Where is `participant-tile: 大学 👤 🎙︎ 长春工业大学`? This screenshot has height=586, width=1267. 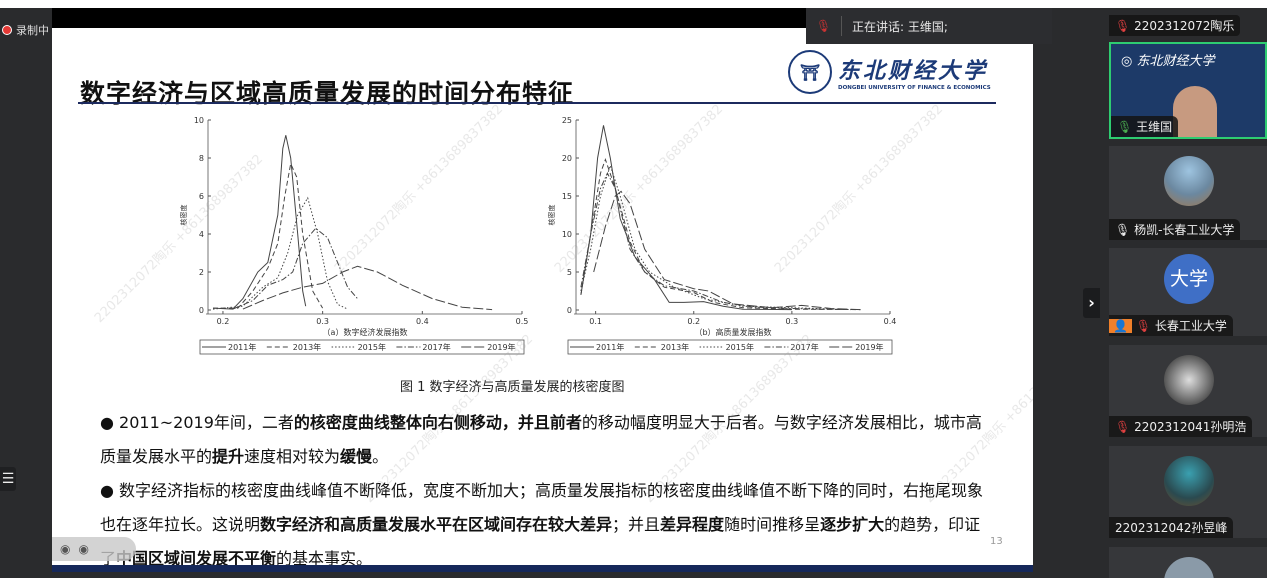
participant-tile: 大学 👤 🎙︎ 长春工业大学 is located at coordinates (1188, 292).